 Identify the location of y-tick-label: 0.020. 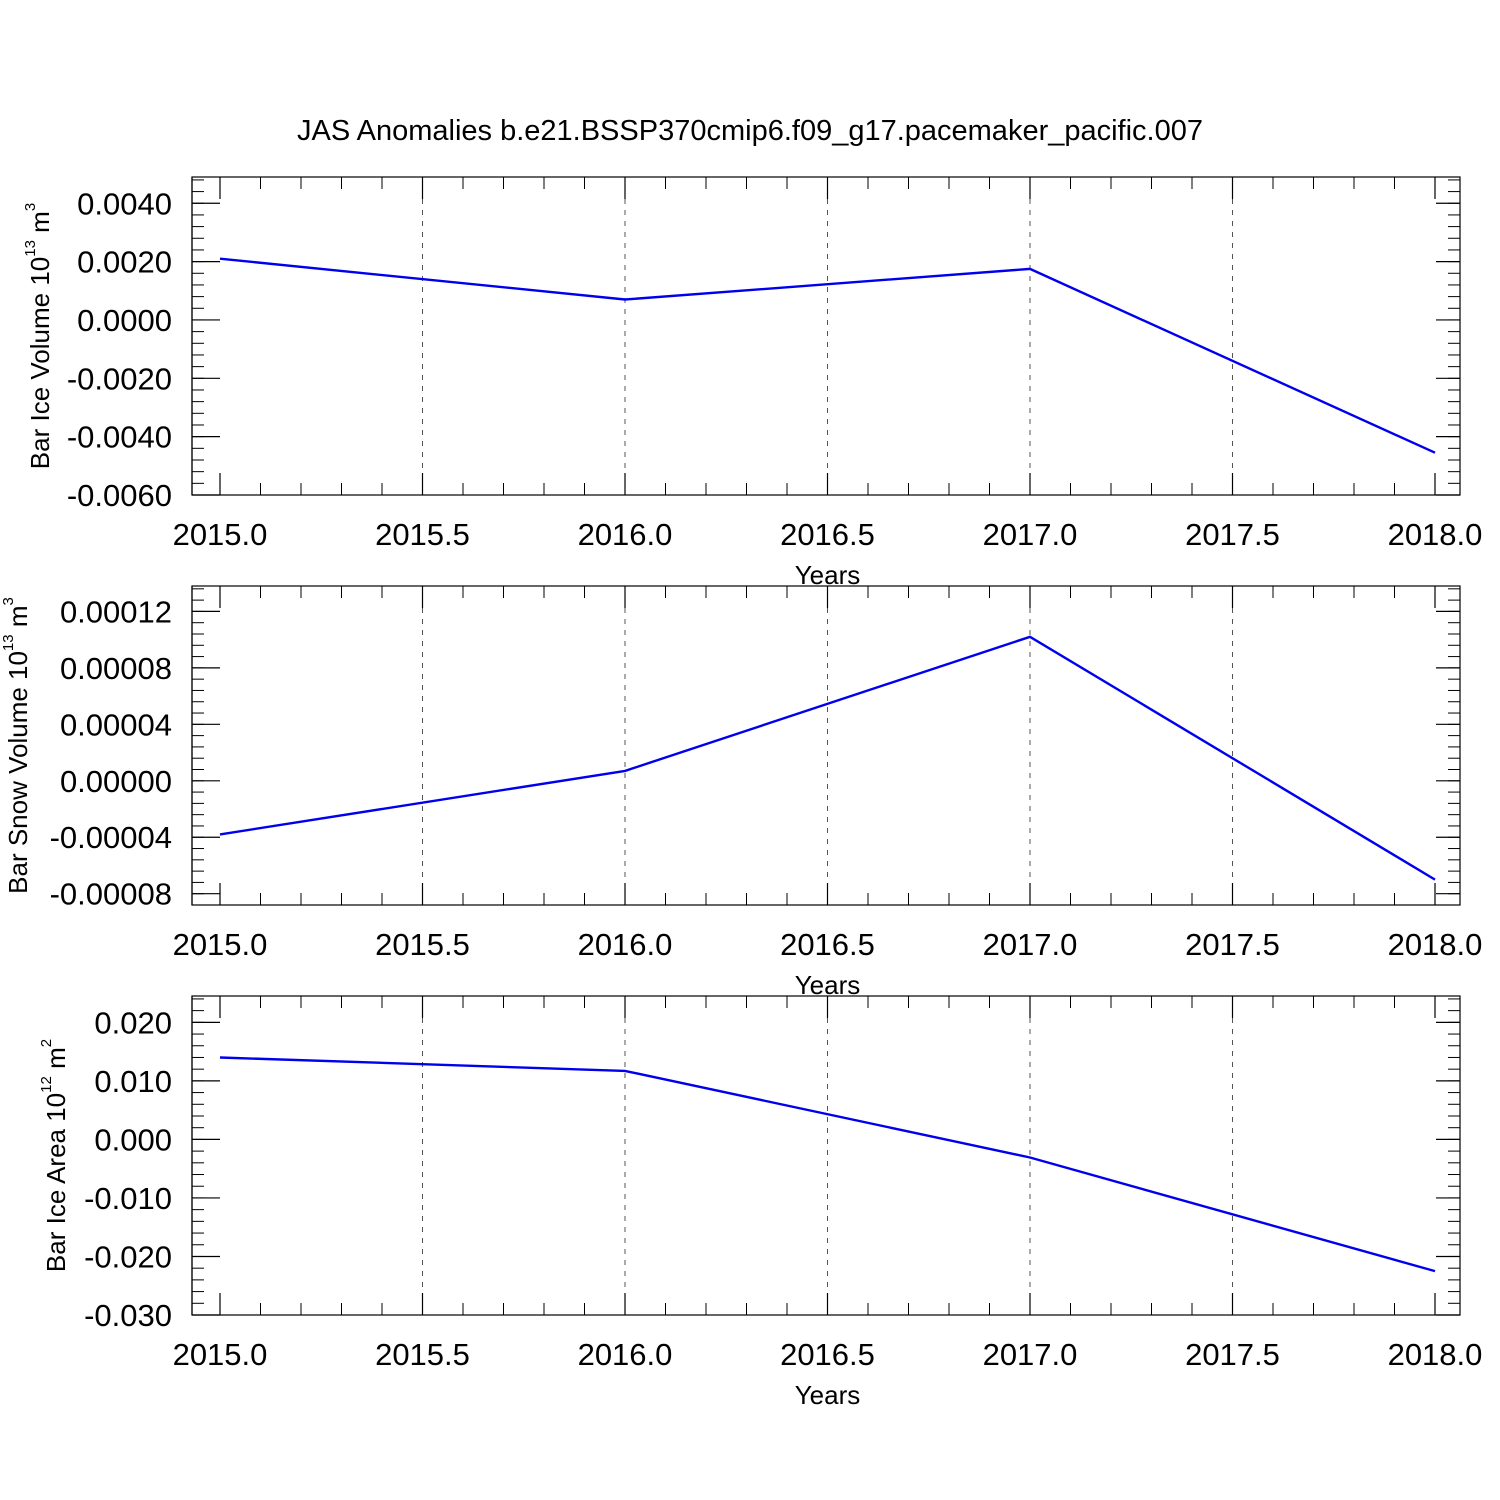
(133, 1022).